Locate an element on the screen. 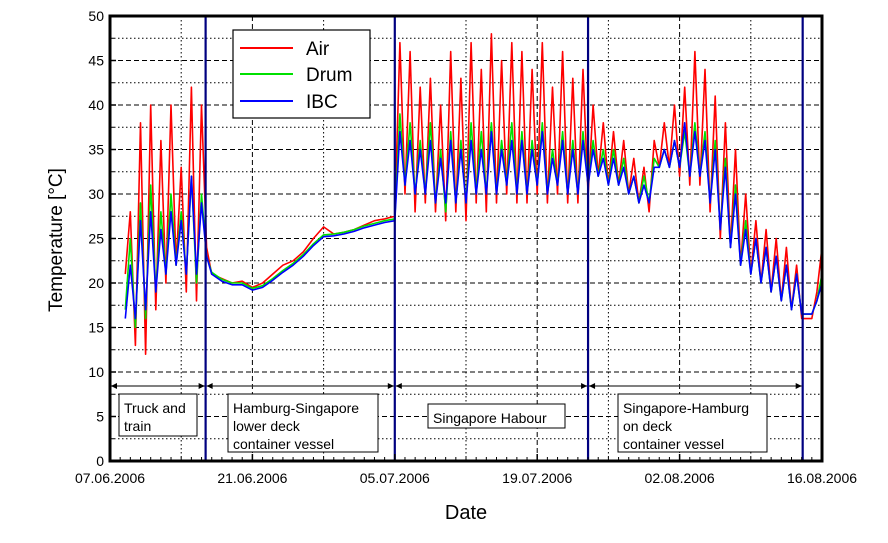  y-tick-label: 25 is located at coordinates (96, 239).